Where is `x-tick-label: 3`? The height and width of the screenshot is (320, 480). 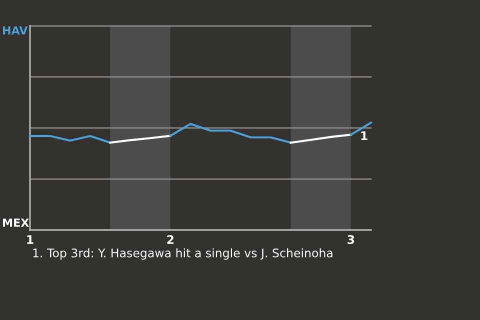
x-tick-label: 3 is located at coordinates (351, 239).